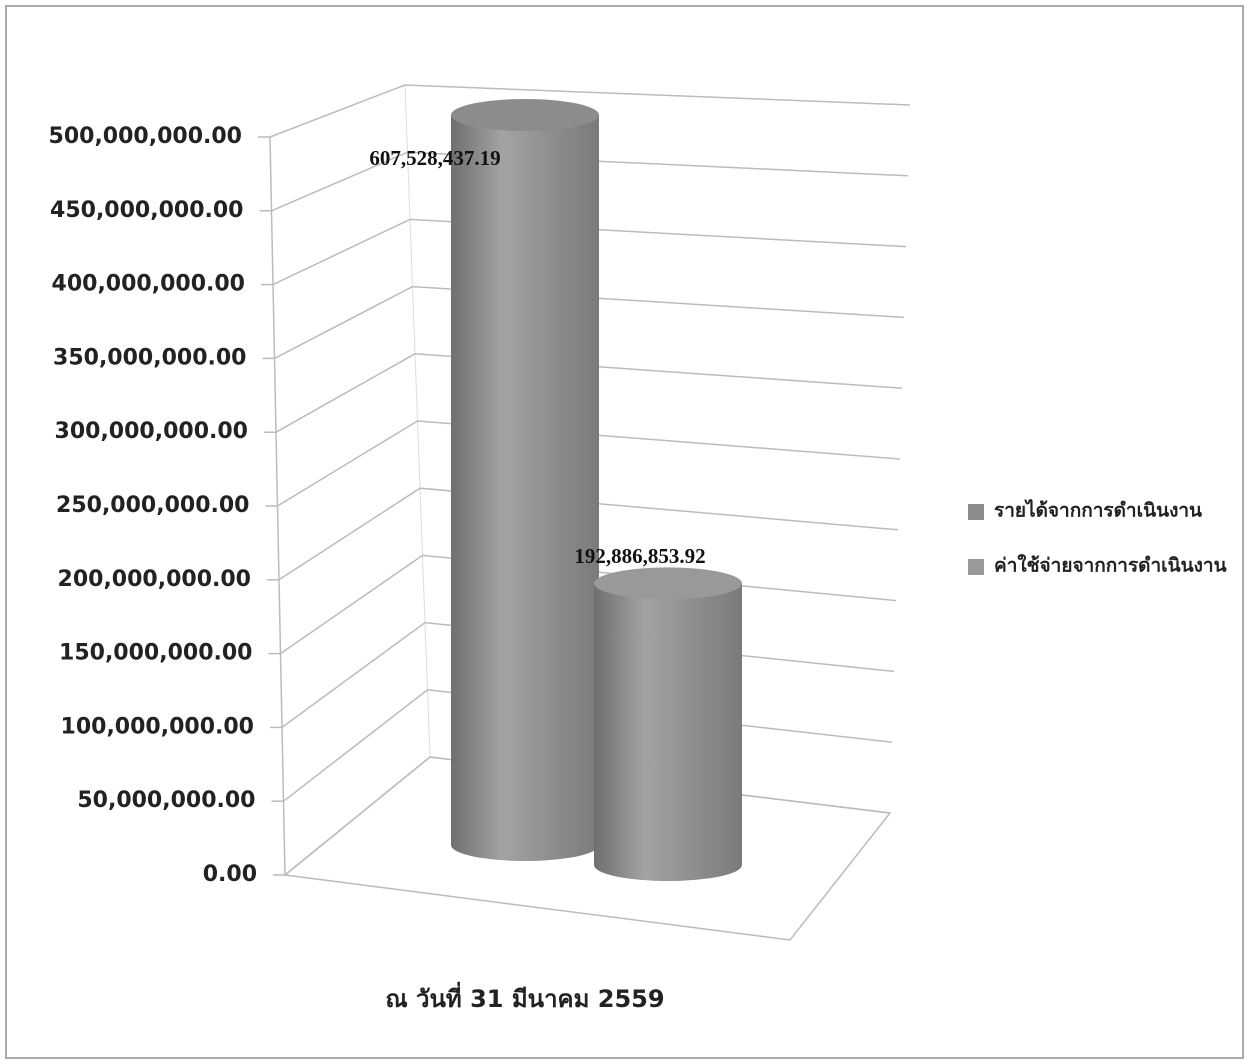  Describe the element at coordinates (524, 997) in the screenshot. I see `x-tick-label: ณ วันที่ 31 มีนาคม 2559` at that location.